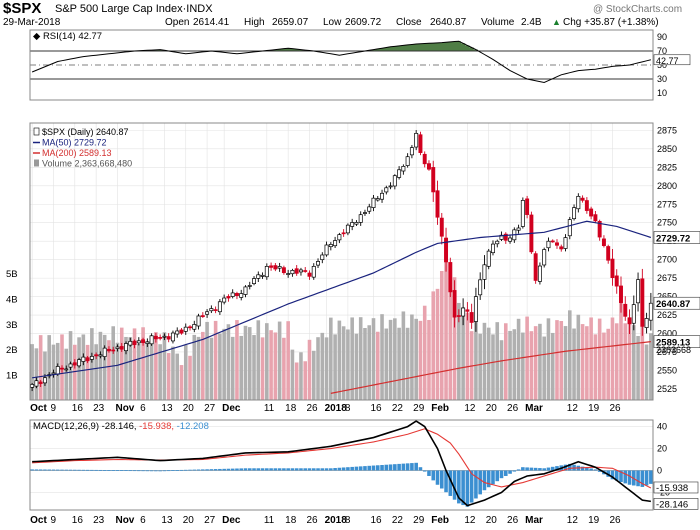  I want to click on rsi-line, so click(341, 62).